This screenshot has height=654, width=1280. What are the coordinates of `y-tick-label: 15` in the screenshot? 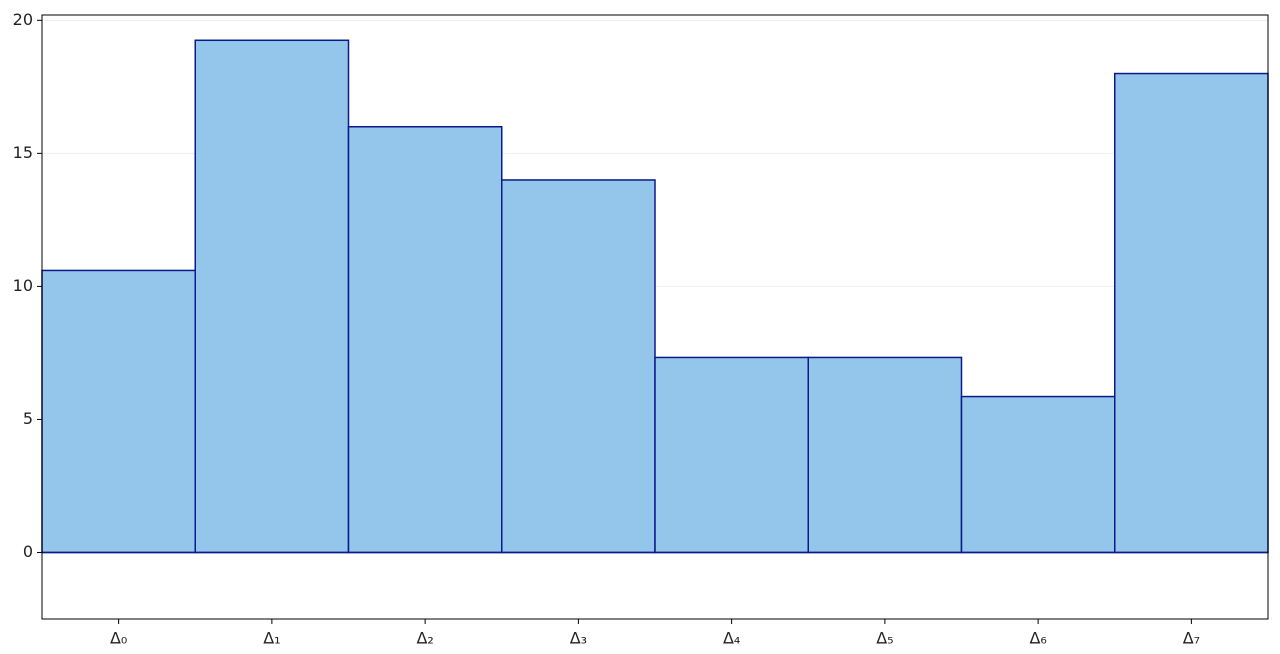 It's located at (23, 152).